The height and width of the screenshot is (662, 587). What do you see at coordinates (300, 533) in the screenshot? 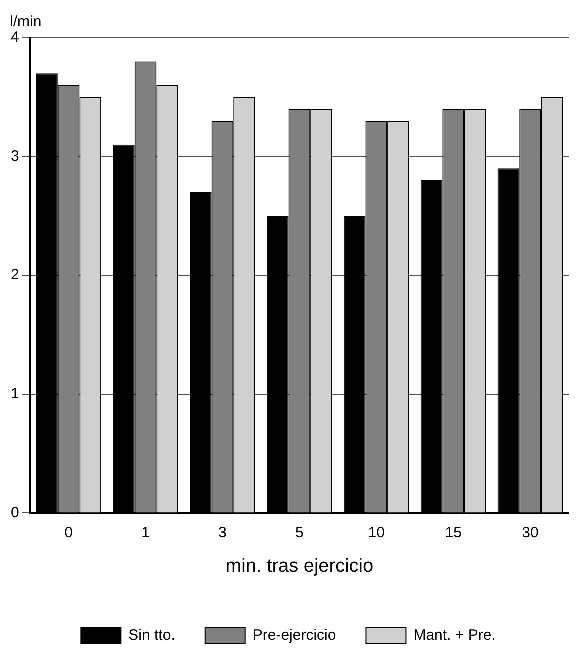
I see `x-tick-label: 5` at bounding box center [300, 533].